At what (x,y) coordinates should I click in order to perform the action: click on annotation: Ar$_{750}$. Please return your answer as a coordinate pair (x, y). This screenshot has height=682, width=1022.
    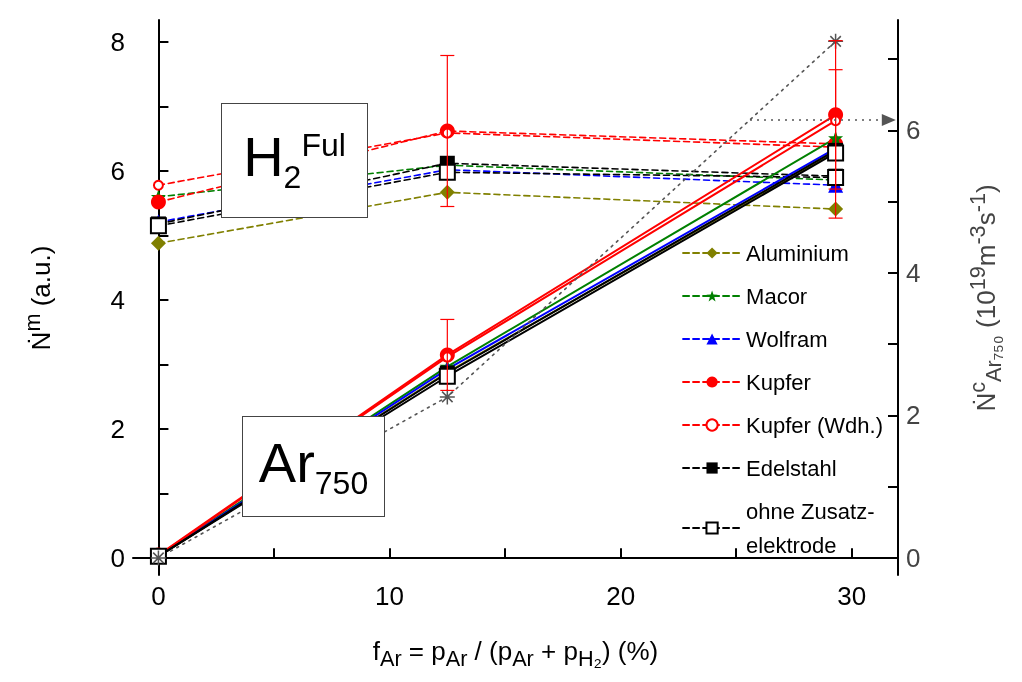
    Looking at the image, I should click on (313, 466).